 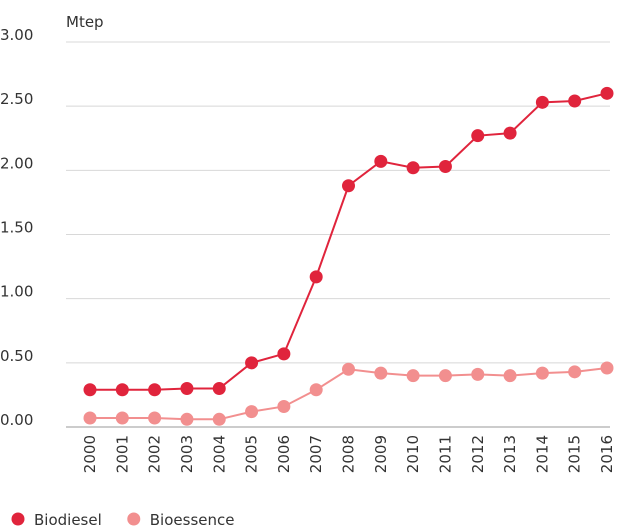 I want to click on y-tick-label: 2.50, so click(x=16, y=99).